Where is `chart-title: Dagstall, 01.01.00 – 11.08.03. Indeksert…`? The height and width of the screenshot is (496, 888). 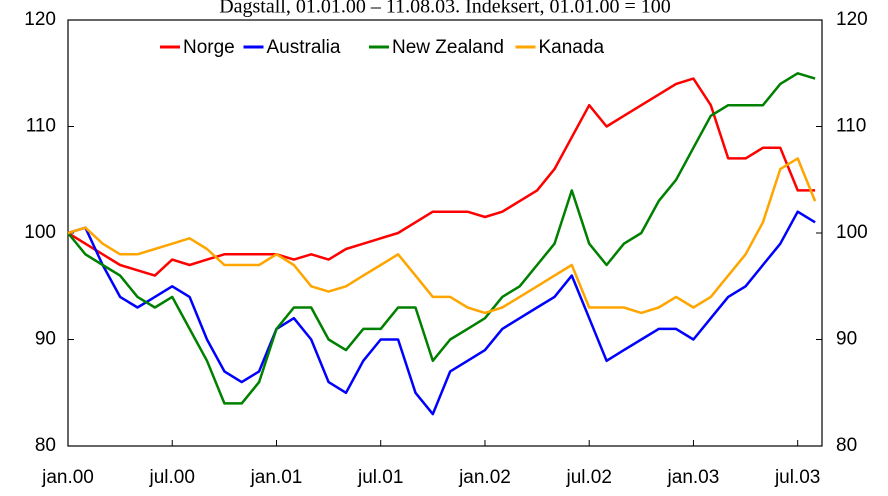 chart-title: Dagstall, 01.01.00 – 11.08.03. Indeksert… is located at coordinates (445, 9).